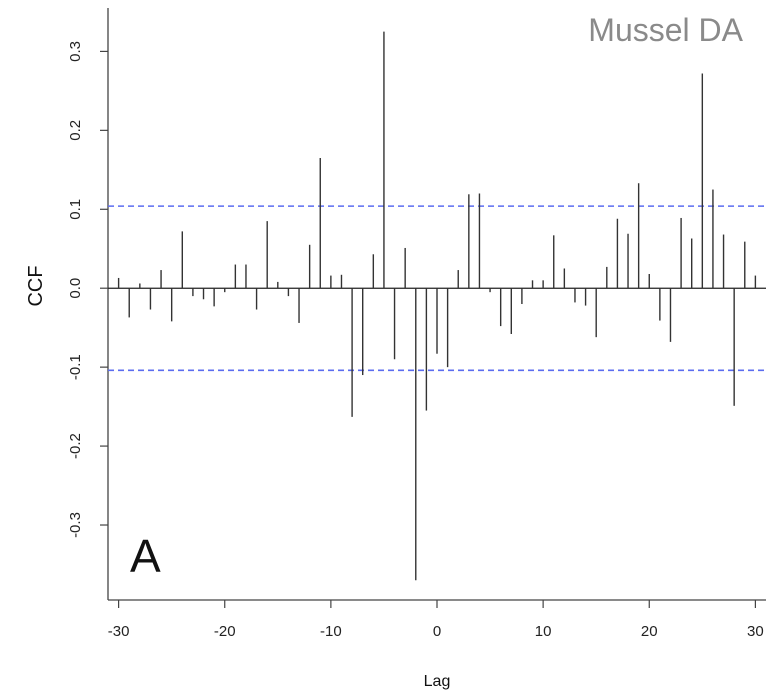  I want to click on x-tick-label: 0, so click(437, 631).